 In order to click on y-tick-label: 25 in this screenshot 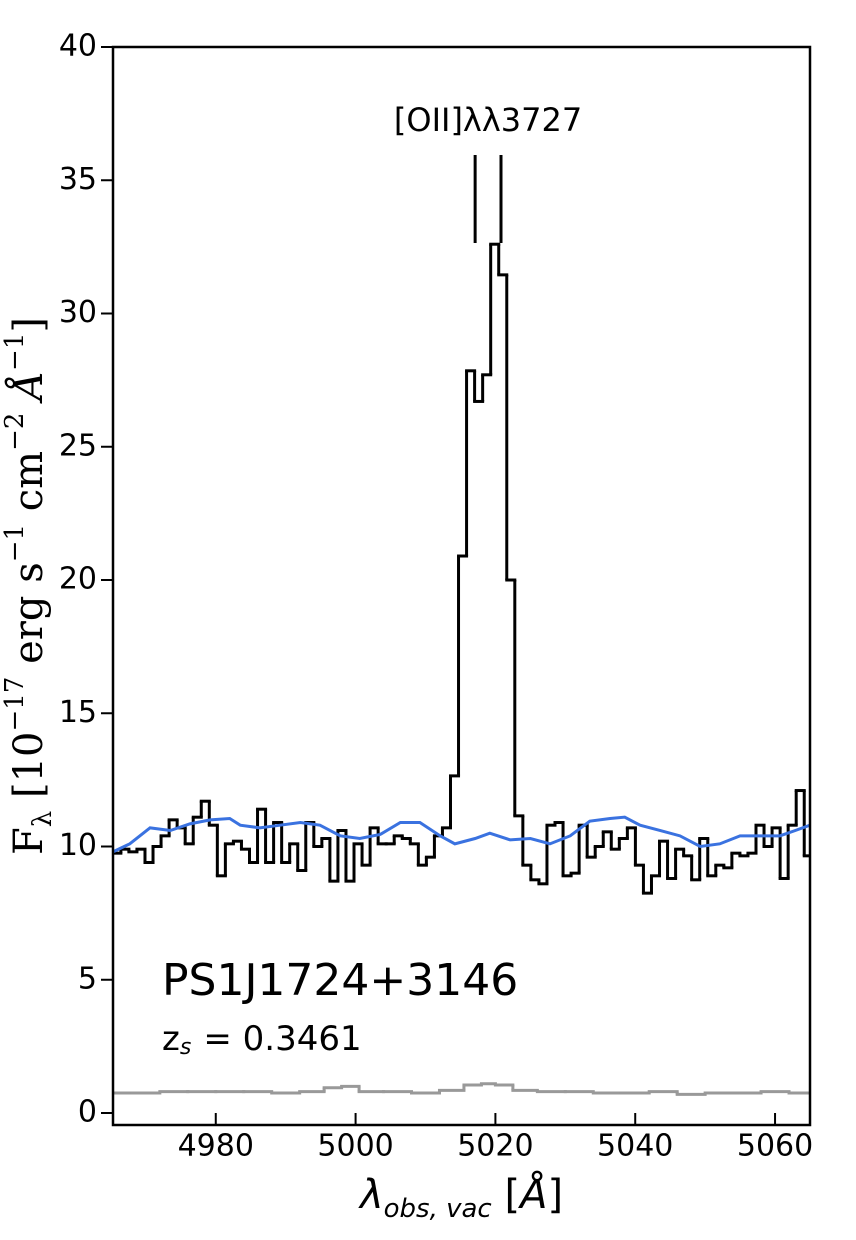, I will do `click(78, 445)`.